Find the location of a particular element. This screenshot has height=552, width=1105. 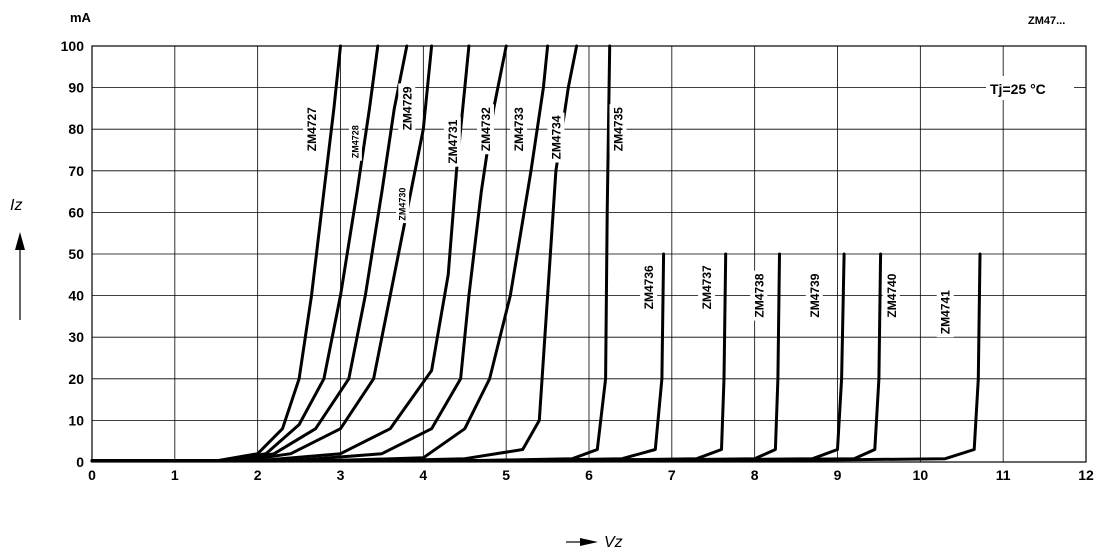

series-label-text: ZM4734 is located at coordinates (556, 137).